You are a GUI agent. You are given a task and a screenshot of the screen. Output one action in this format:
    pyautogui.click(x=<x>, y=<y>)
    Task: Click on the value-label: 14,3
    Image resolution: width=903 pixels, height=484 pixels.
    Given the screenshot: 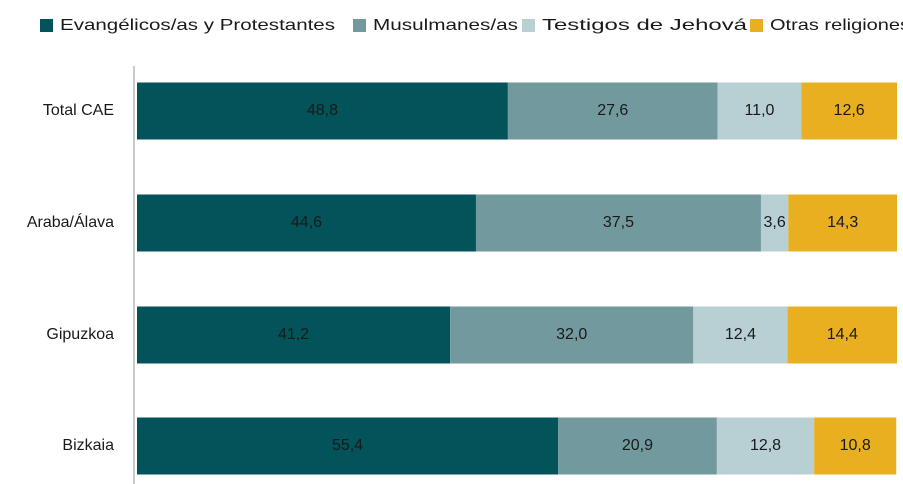 What is the action you would take?
    pyautogui.click(x=842, y=222)
    